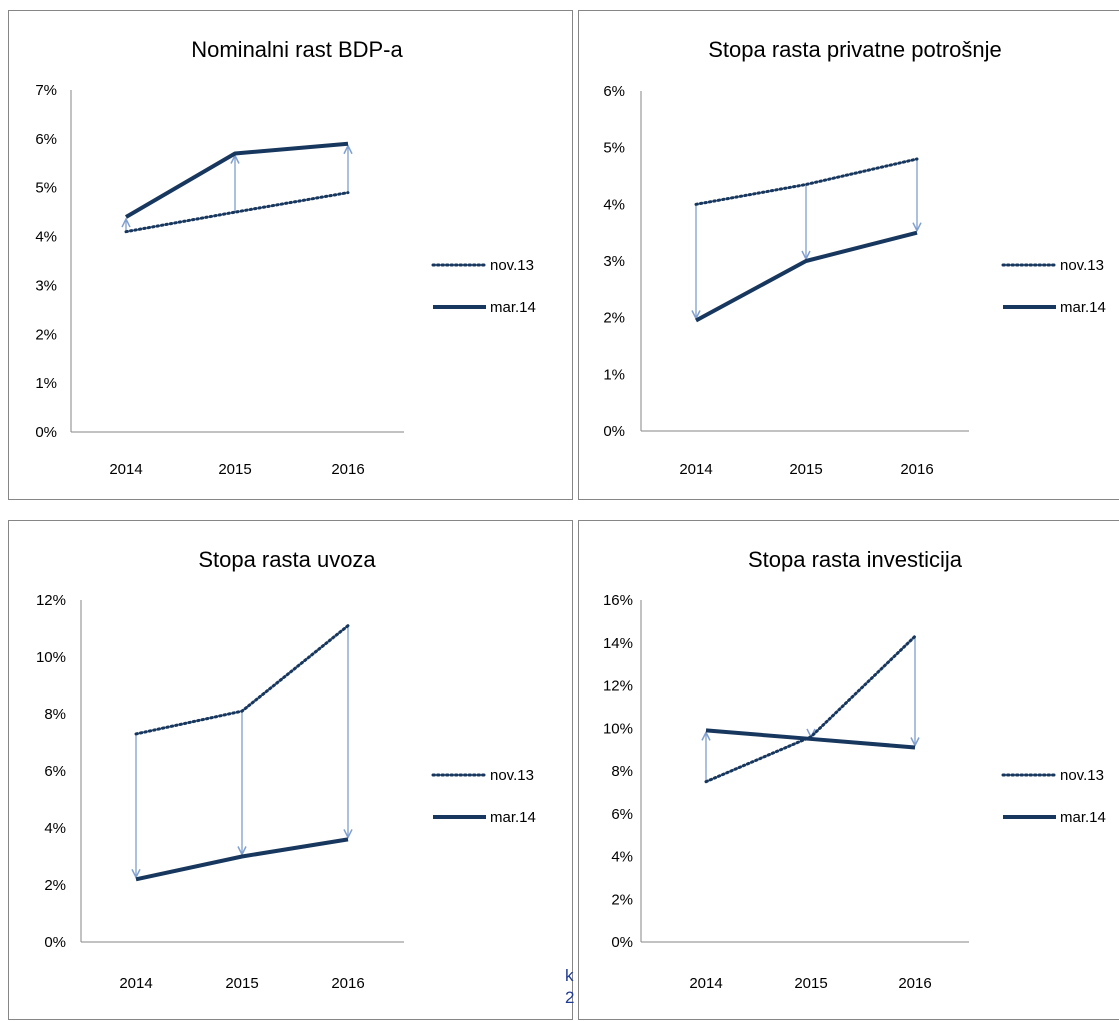 Image resolution: width=1119 pixels, height=1021 pixels. Describe the element at coordinates (855, 49) in the screenshot. I see `chart-title: Stopa rasta privatne potrošnje` at that location.